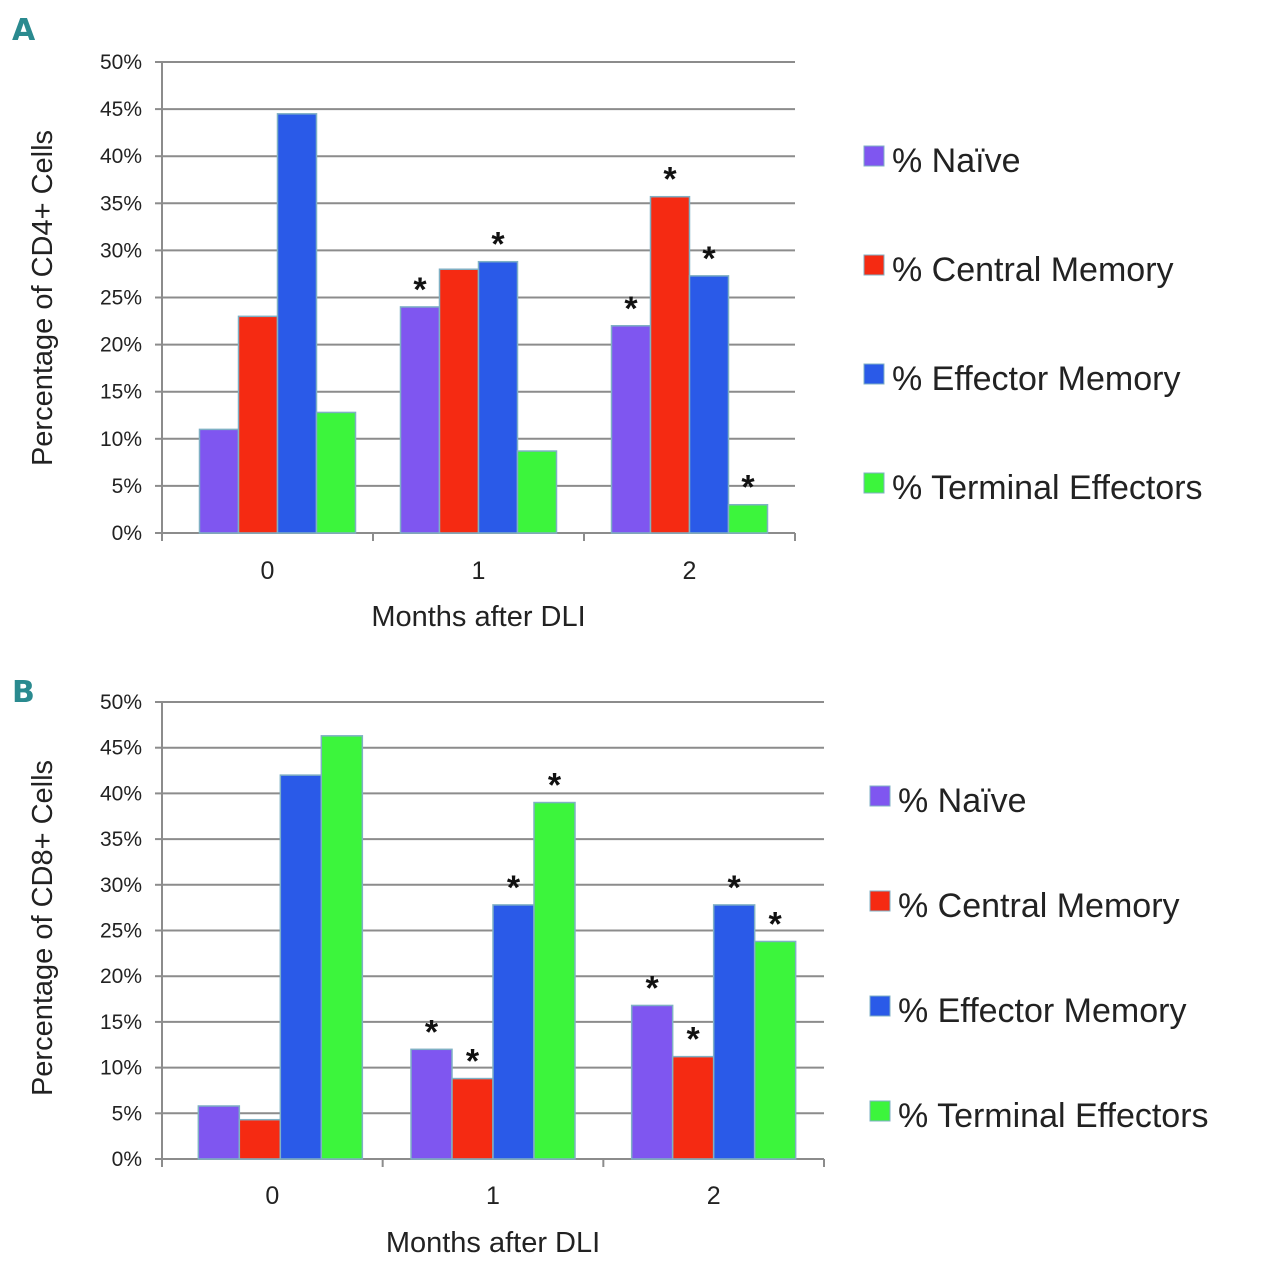 The height and width of the screenshot is (1280, 1262). What do you see at coordinates (121, 345) in the screenshot?
I see `chart-a-y-tick-label: 20%` at bounding box center [121, 345].